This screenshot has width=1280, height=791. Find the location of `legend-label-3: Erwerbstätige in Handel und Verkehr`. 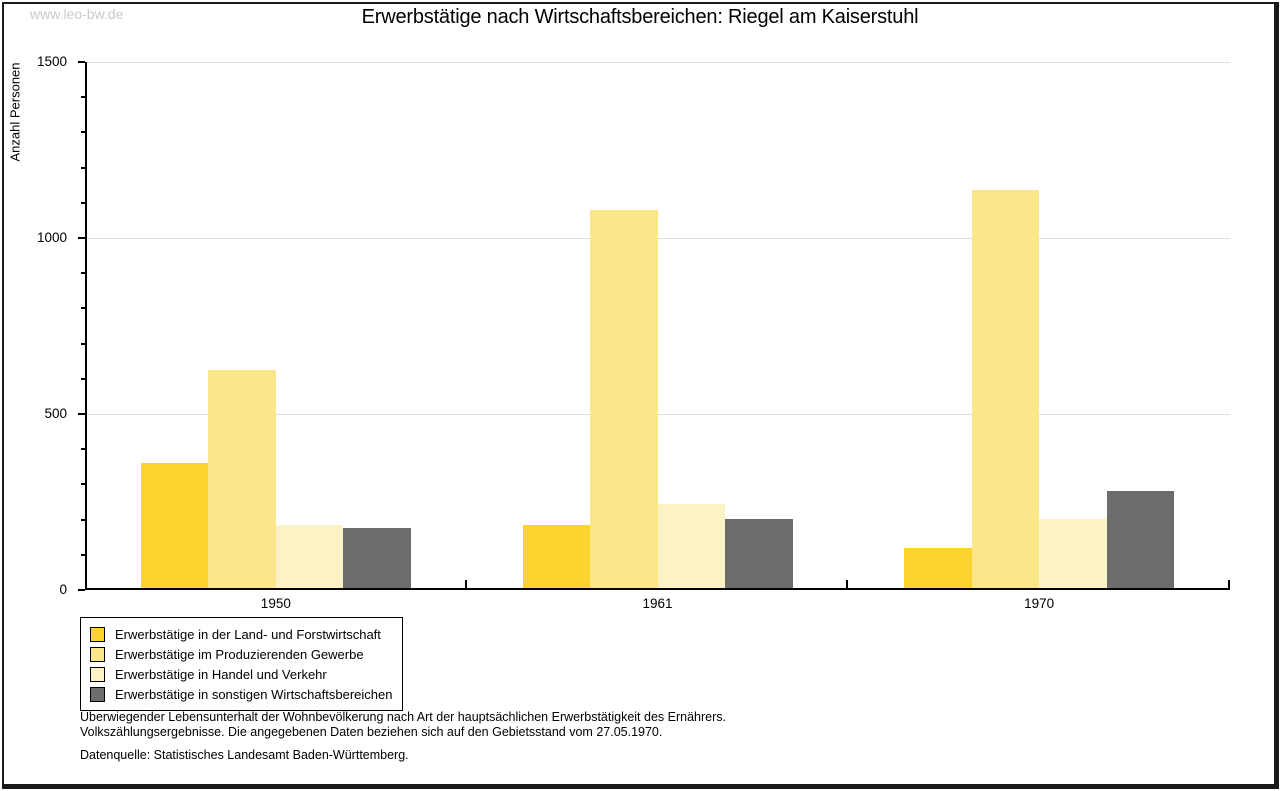

legend-label-3: Erwerbstätige in Handel und Verkehr is located at coordinates (221, 674).